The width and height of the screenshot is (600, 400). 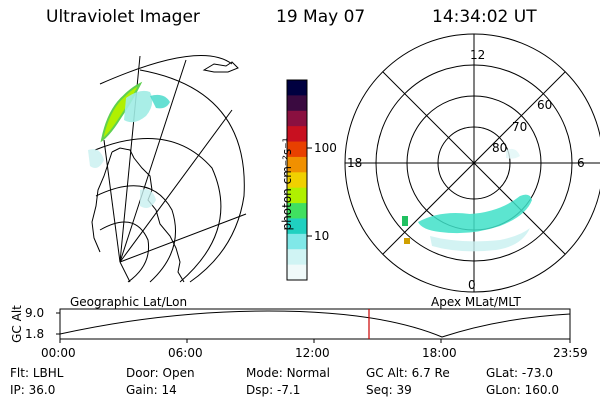 I want to click on instrument-title: Ultraviolet Imager, so click(x=123, y=17).